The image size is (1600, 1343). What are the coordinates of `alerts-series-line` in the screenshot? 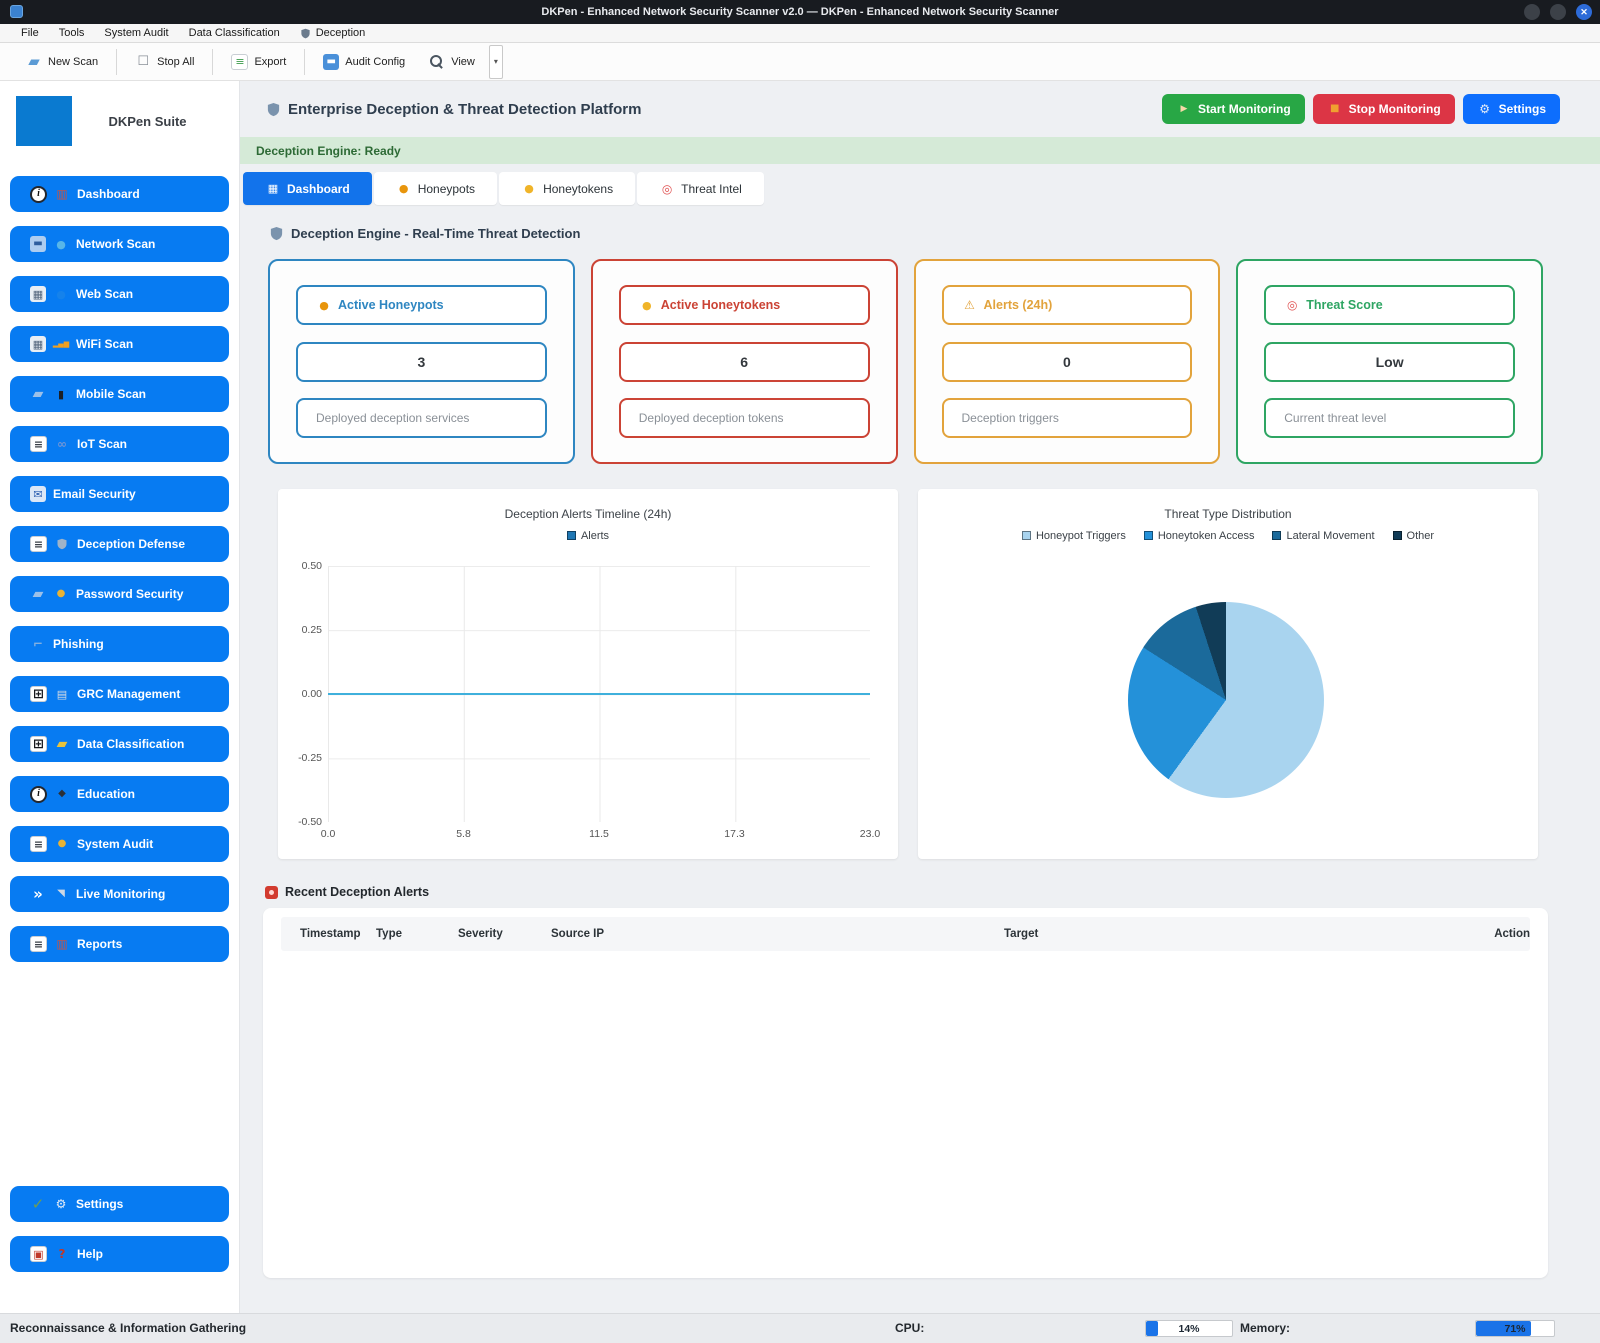 It's located at (599, 694).